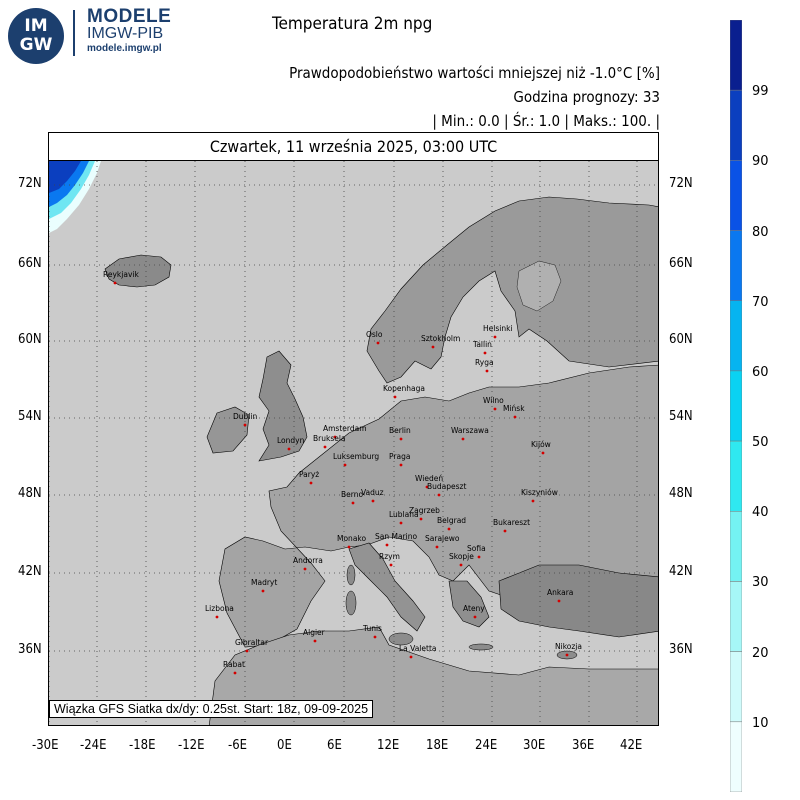  What do you see at coordinates (681, 649) in the screenshot?
I see `y-tick-label-right: 36N` at bounding box center [681, 649].